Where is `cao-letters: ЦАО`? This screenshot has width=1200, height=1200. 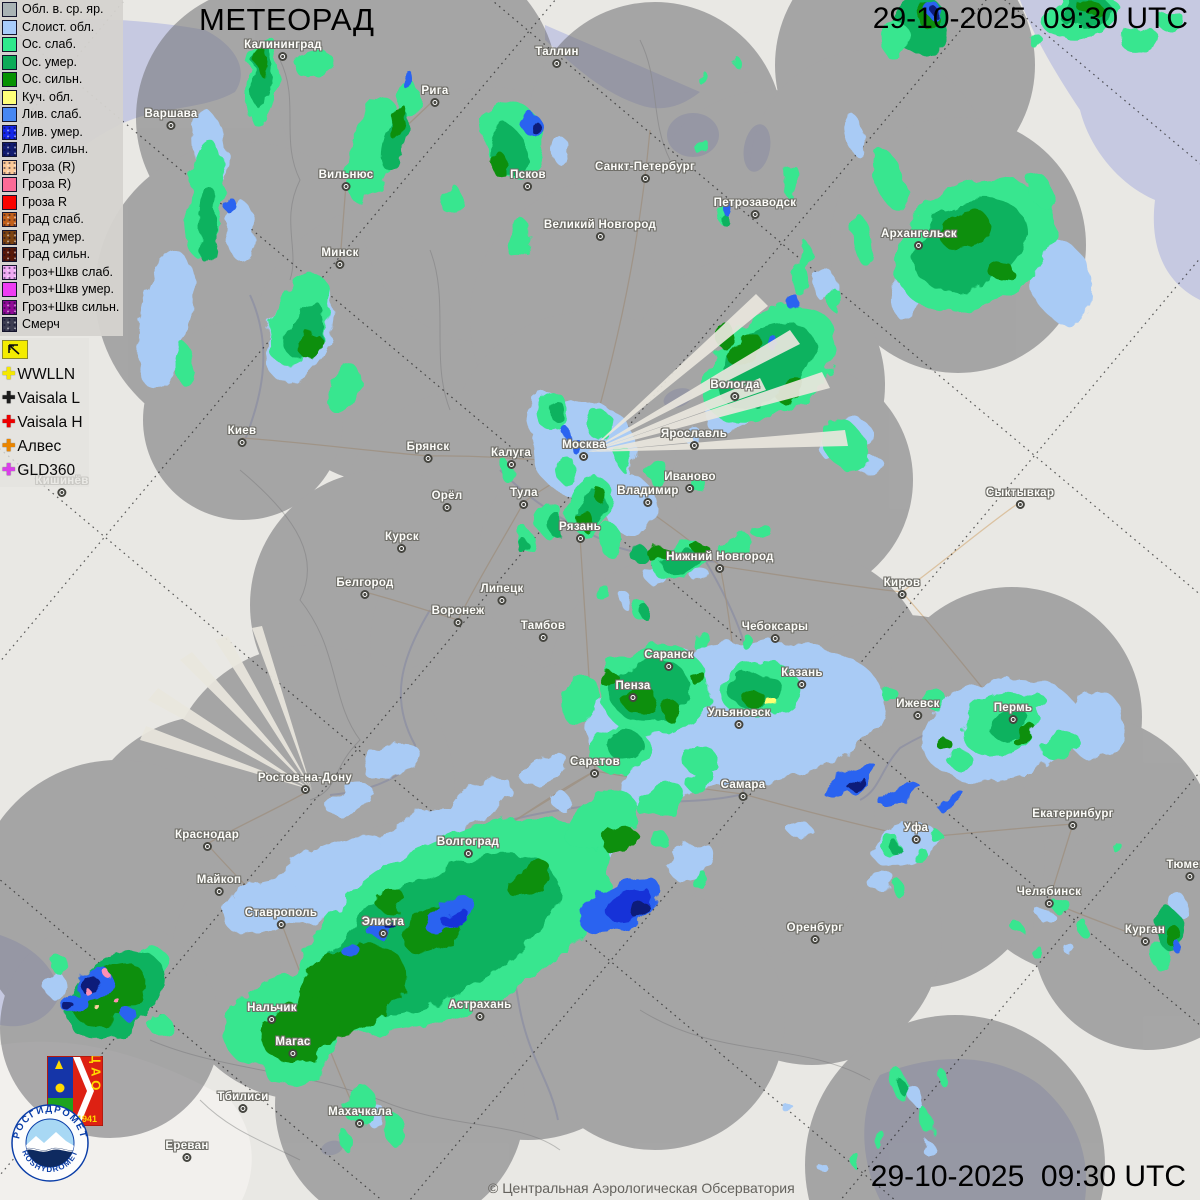 cao-letters: ЦАО is located at coordinates (96, 1075).